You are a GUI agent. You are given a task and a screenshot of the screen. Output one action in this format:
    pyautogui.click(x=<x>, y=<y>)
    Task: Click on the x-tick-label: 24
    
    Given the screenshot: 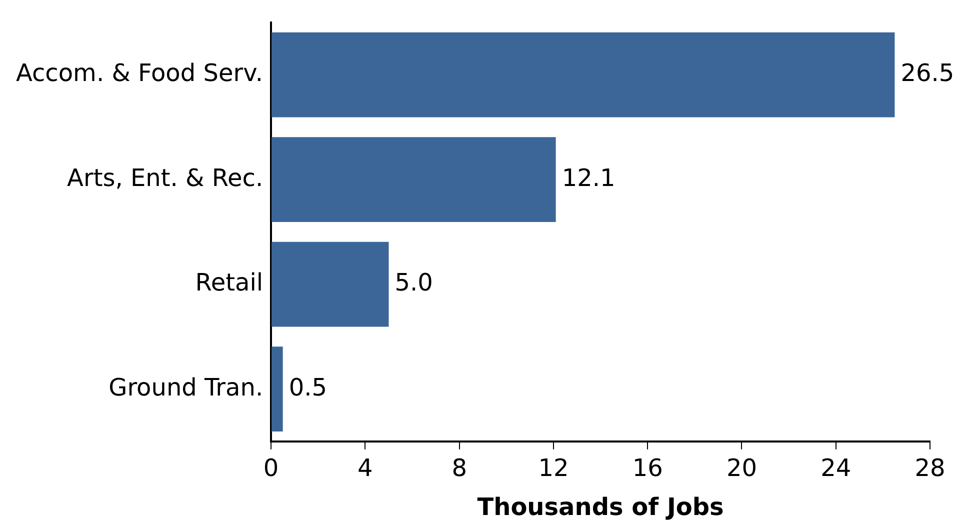 What is the action you would take?
    pyautogui.click(x=836, y=468)
    